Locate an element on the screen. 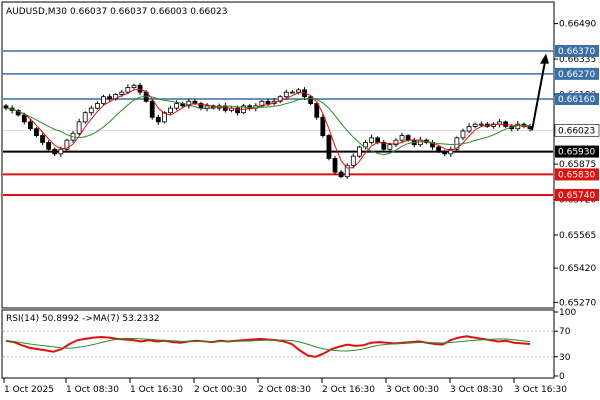 The image size is (600, 400). current-price-label: 0.66023 is located at coordinates (576, 131).